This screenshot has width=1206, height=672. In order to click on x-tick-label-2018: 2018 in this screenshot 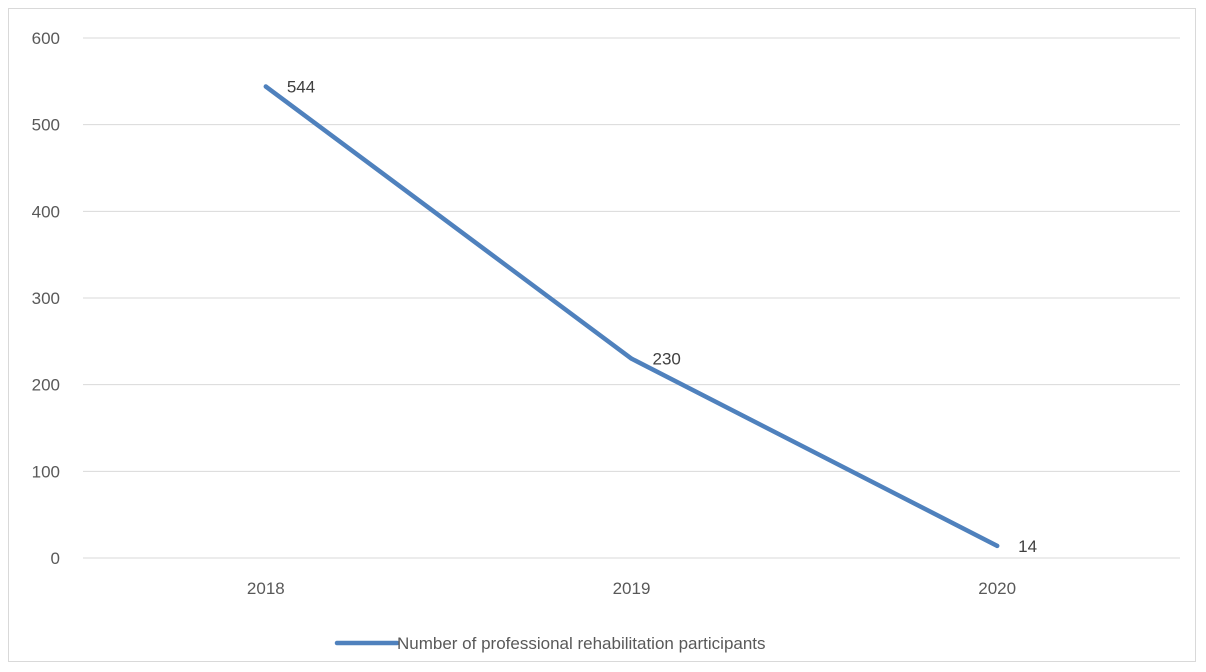, I will do `click(266, 588)`.